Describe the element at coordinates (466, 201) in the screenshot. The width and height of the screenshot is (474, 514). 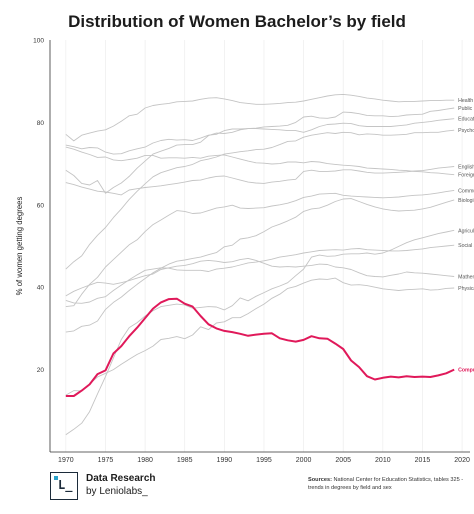
I see `series-label: Biological and biomedical sciences` at that location.